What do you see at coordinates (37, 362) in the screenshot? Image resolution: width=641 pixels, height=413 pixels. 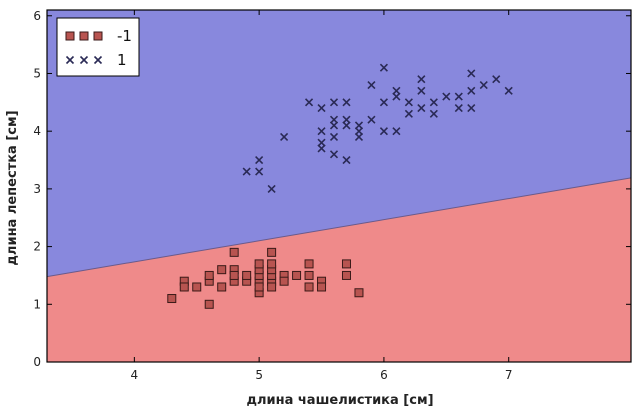 I see `y-tick-label: 0` at bounding box center [37, 362].